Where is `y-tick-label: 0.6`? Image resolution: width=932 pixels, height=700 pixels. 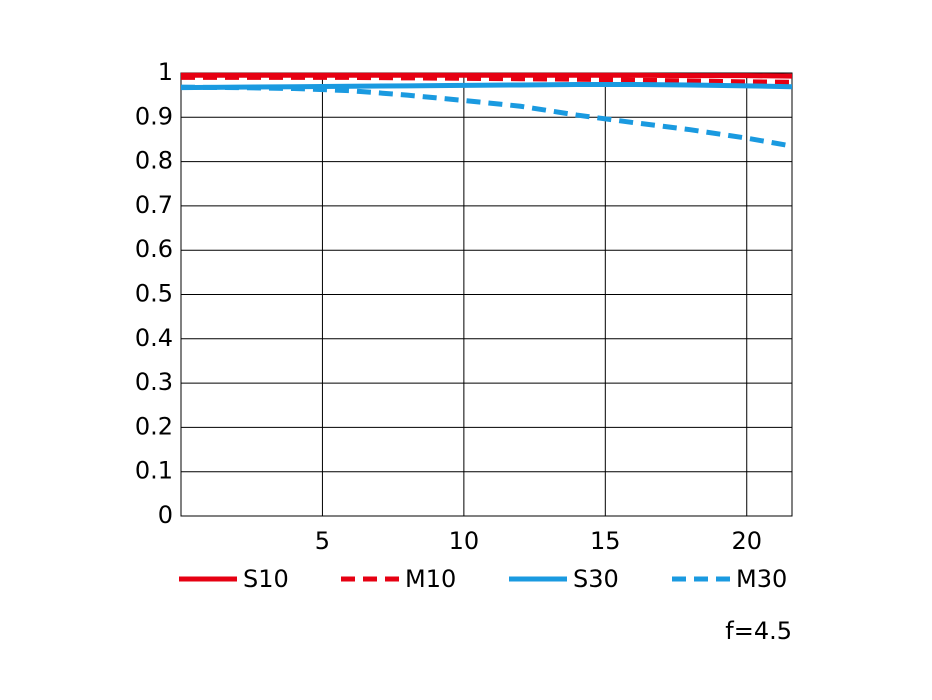 y-tick-label: 0.6 is located at coordinates (154, 249).